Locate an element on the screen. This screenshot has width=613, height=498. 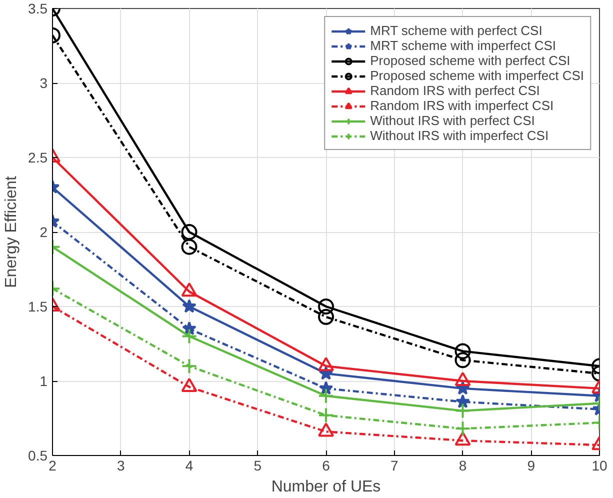
legend-label: Proposed scheme with imperfect CSI is located at coordinates (477, 75).